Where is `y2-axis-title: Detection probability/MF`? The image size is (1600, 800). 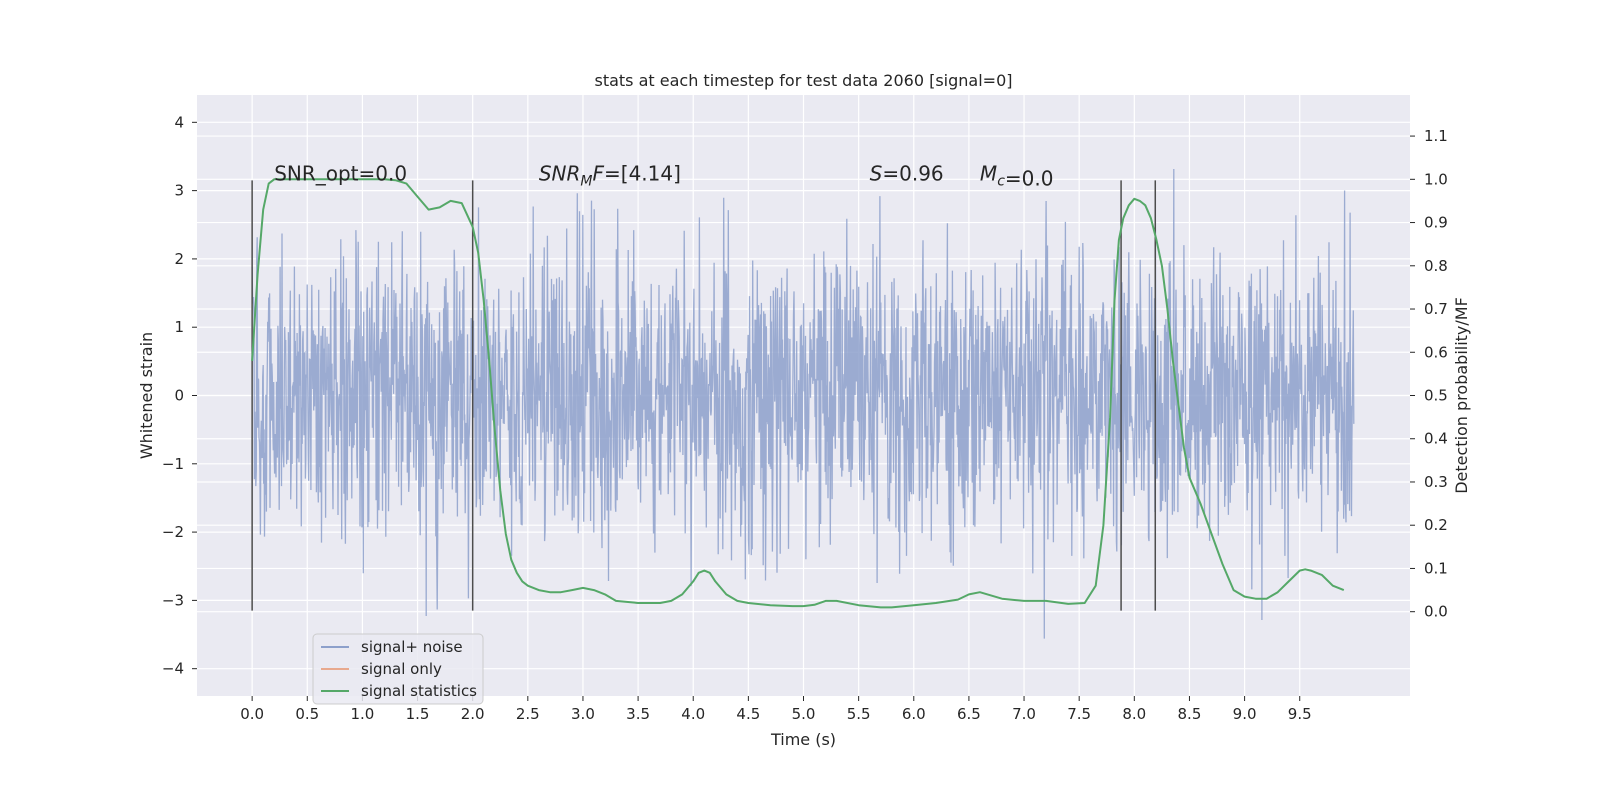
y2-axis-title: Detection probability/MF is located at coordinates (1461, 395).